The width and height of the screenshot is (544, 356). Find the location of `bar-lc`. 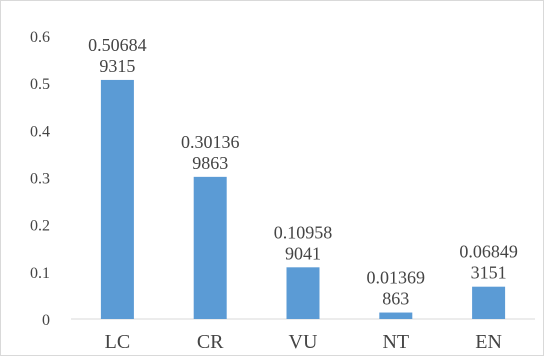

bar-lc is located at coordinates (117, 199).